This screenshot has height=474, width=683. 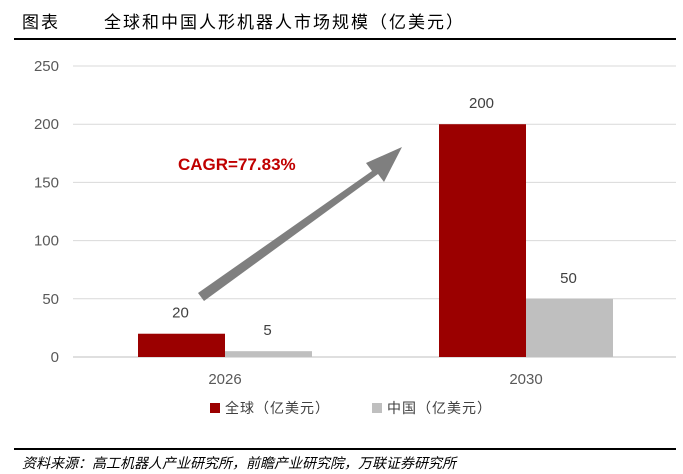 I want to click on legend-label: 中国（亿美元）, so click(x=439, y=409).